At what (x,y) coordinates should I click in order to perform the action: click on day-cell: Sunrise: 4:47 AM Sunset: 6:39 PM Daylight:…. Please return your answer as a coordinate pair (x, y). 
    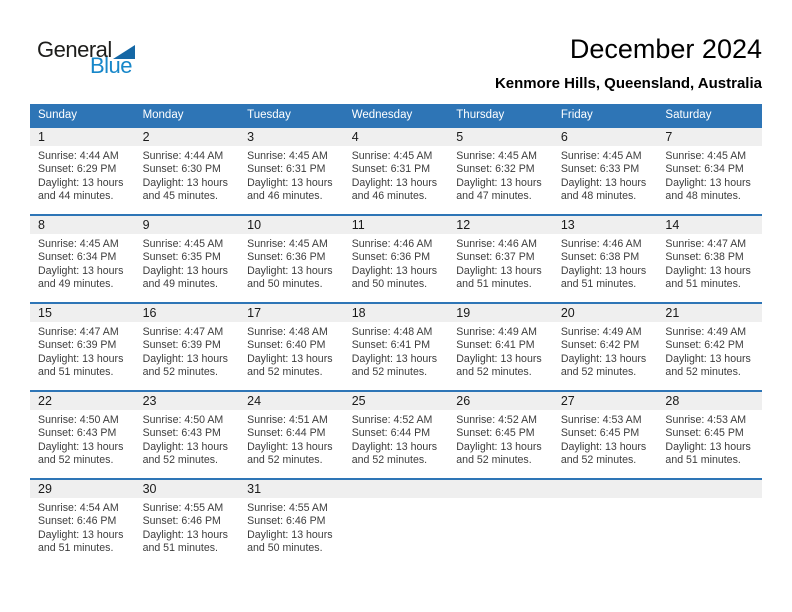
    Looking at the image, I should click on (82, 351).